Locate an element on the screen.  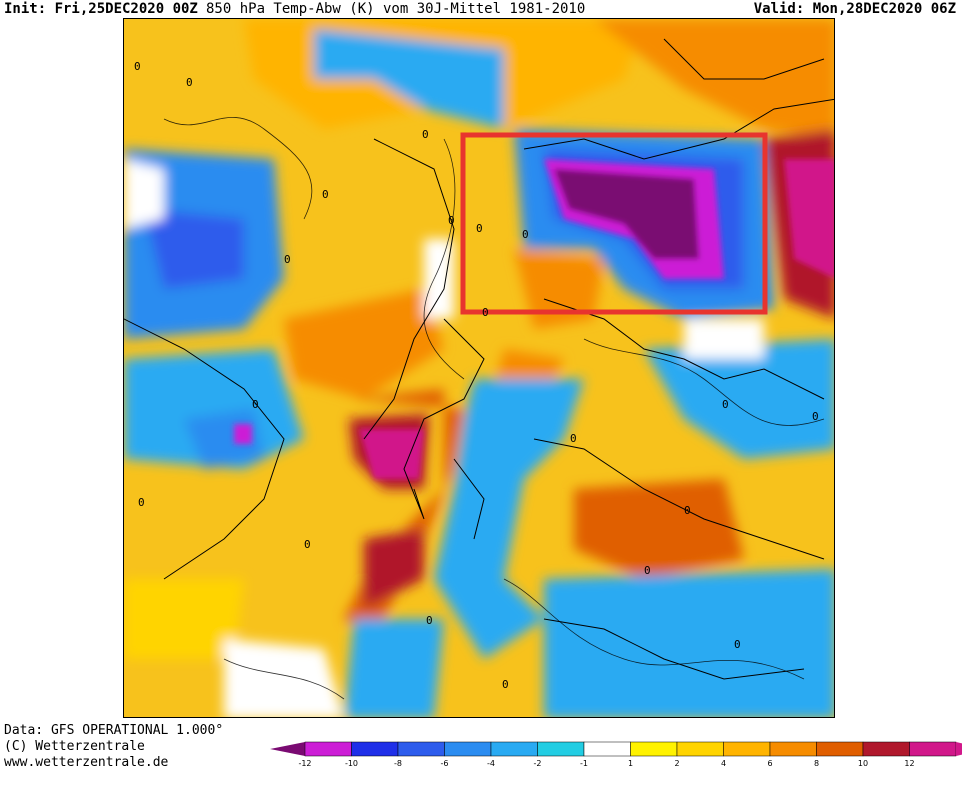
legend-tick-label: 10 is located at coordinates (863, 763).